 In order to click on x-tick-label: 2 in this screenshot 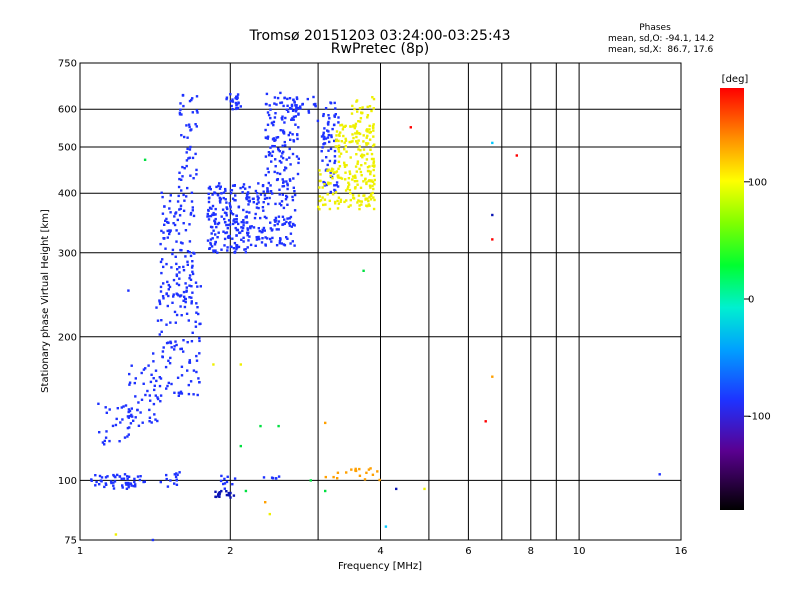, I will do `click(230, 551)`.